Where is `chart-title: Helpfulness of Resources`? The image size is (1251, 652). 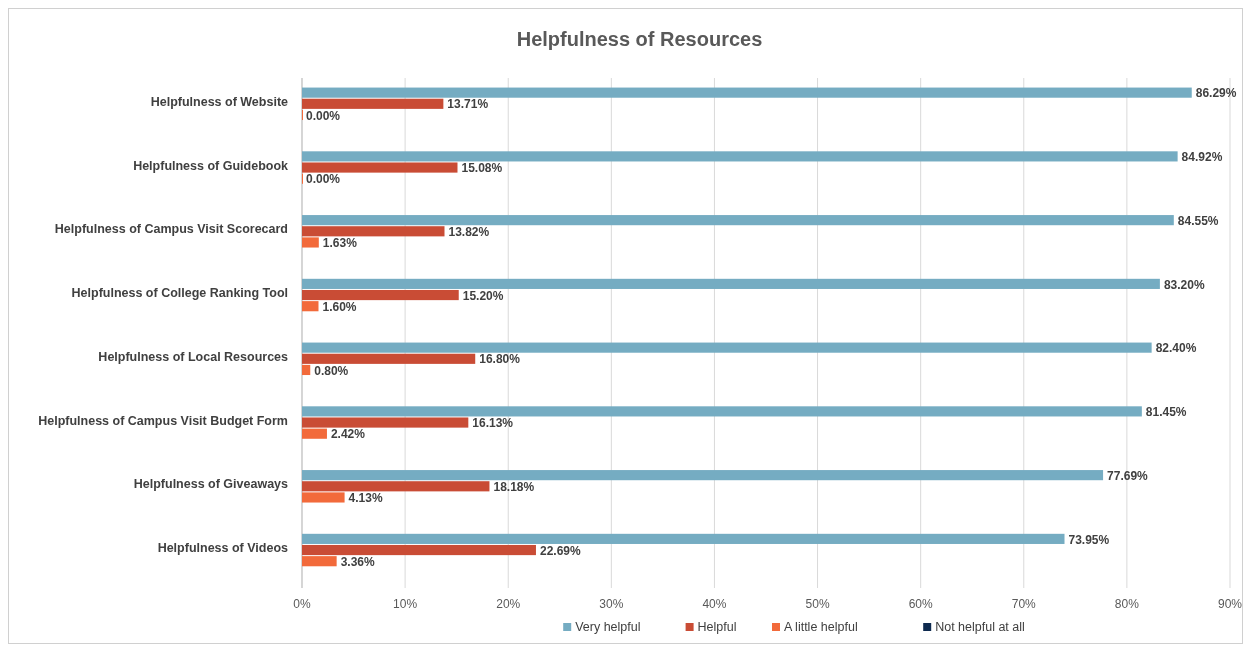 chart-title: Helpfulness of Resources is located at coordinates (639, 39).